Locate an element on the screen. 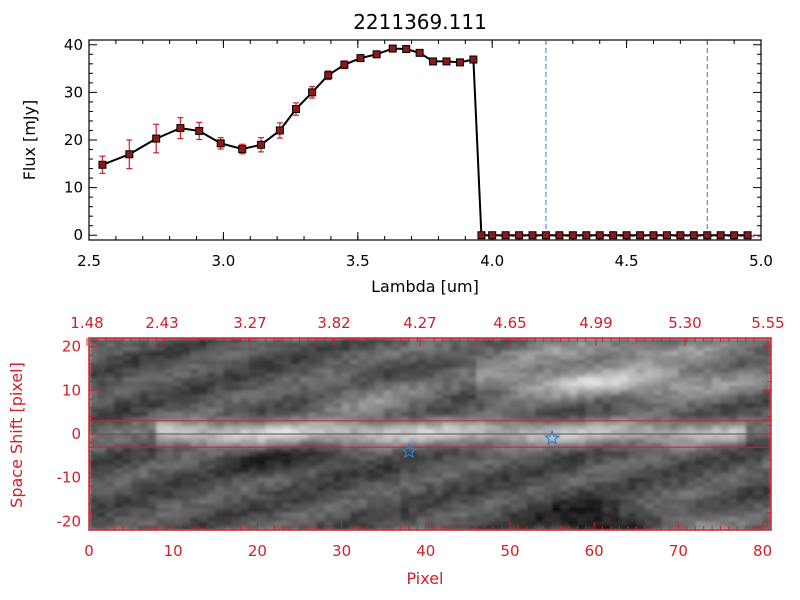 The height and width of the screenshot is (600, 800). top-axis-tick-label: 4.65 is located at coordinates (509, 323).